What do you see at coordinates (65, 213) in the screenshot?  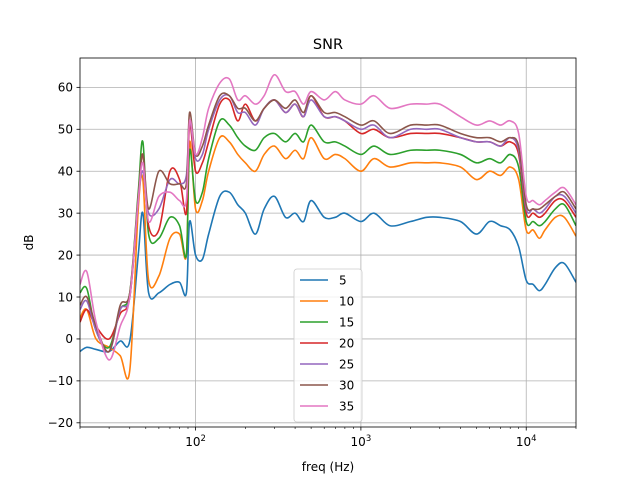 I see `y-tick-label: 30` at bounding box center [65, 213].